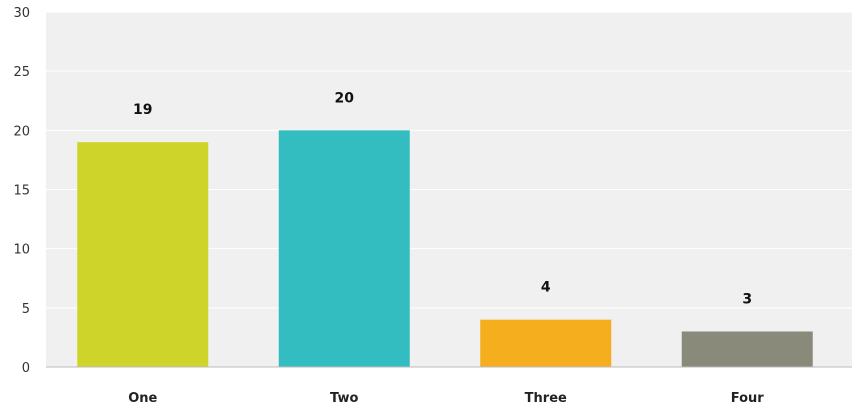 The image size is (856, 408). Describe the element at coordinates (26, 309) in the screenshot. I see `y-tick-label: 5` at that location.